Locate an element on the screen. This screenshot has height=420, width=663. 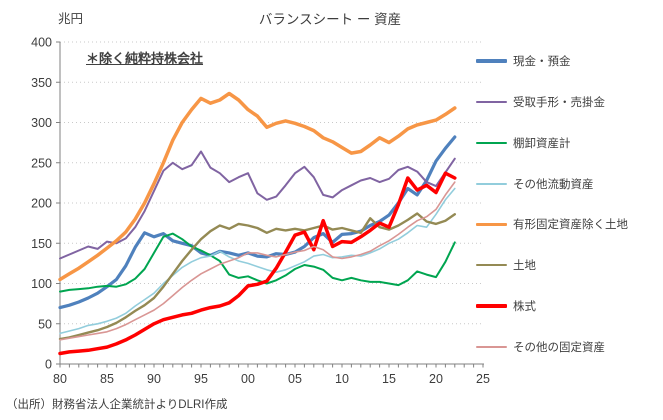
x-tick-label: 90 is located at coordinates (154, 379).